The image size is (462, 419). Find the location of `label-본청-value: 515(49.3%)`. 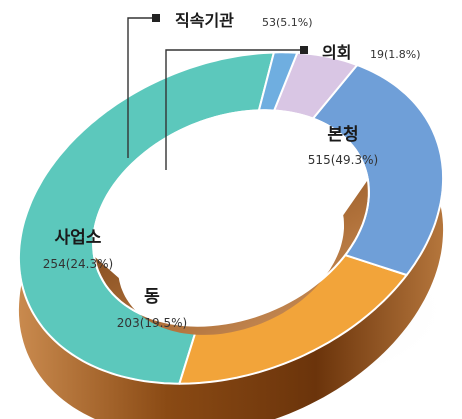

label-본청-value: 515(49.3%) is located at coordinates (343, 160).